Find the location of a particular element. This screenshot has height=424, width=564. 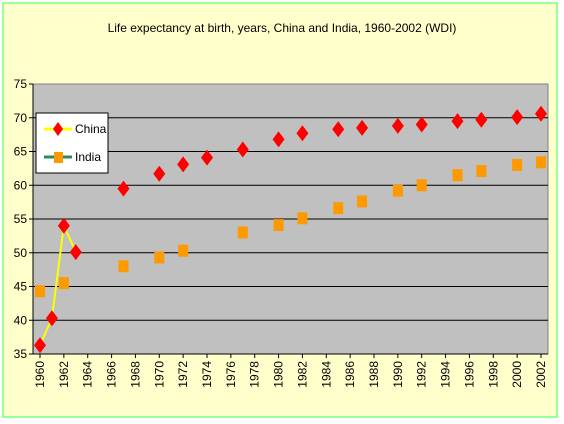

x-tick-label: 1990 is located at coordinates (398, 374).